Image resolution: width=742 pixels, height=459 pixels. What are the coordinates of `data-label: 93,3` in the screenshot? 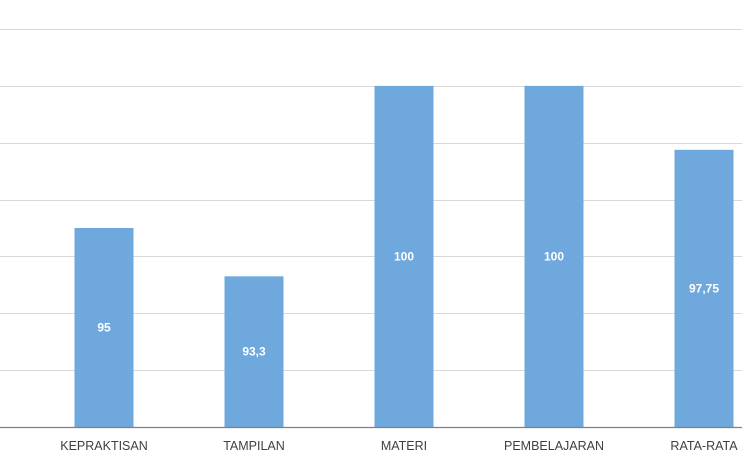 It's located at (254, 352).